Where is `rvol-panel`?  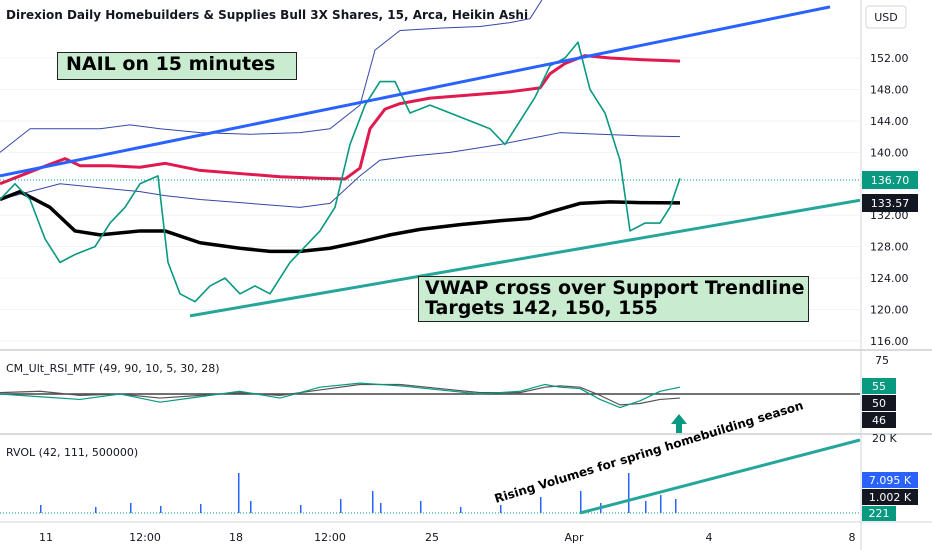
rvol-panel is located at coordinates (430, 476).